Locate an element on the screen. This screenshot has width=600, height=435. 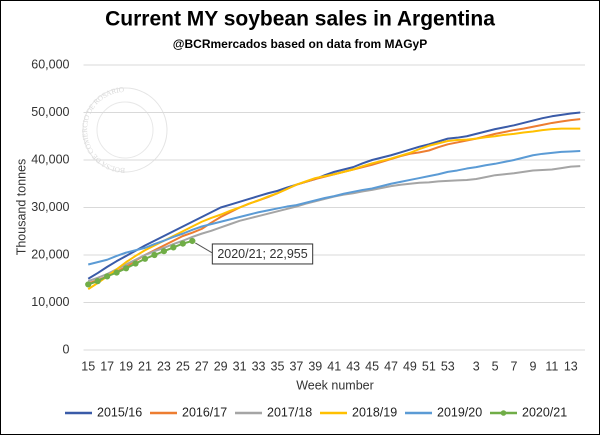
x-tick-label: 9 is located at coordinates (532, 366).